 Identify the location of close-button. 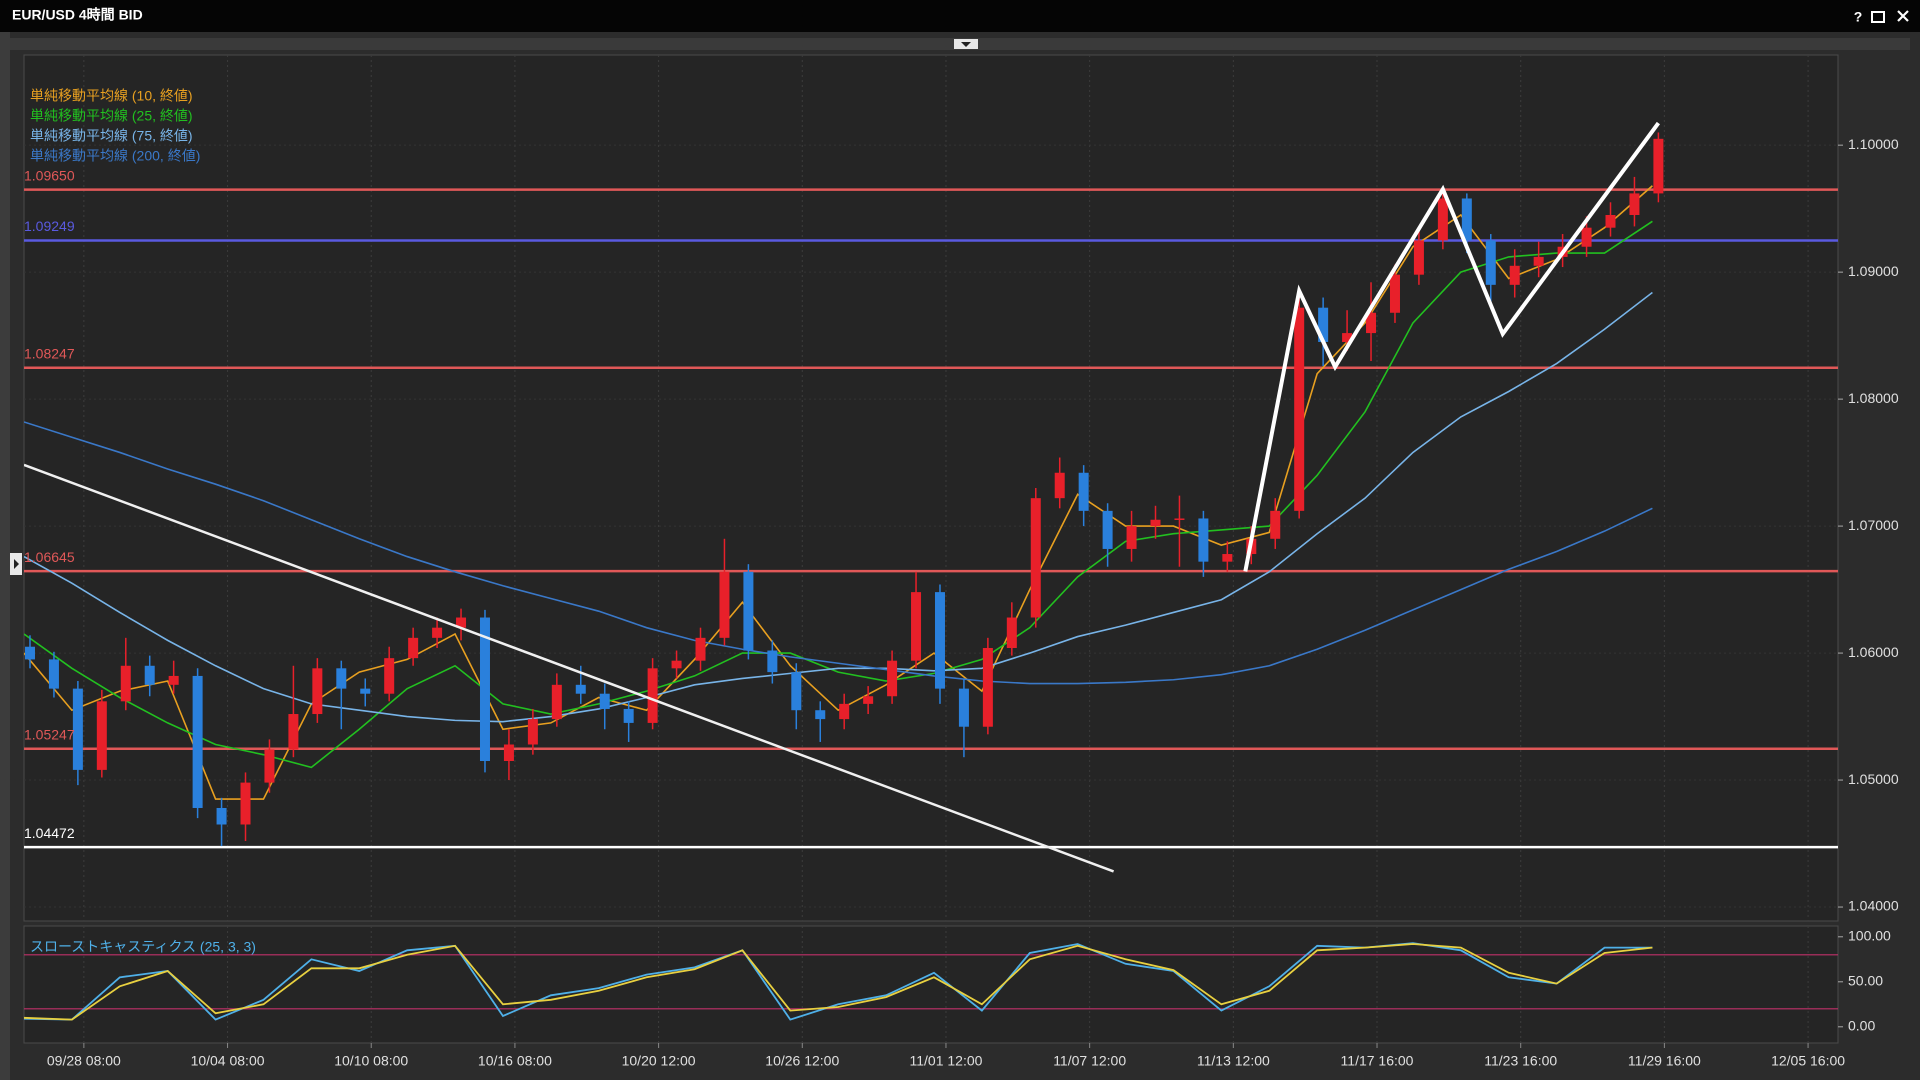
(1903, 16).